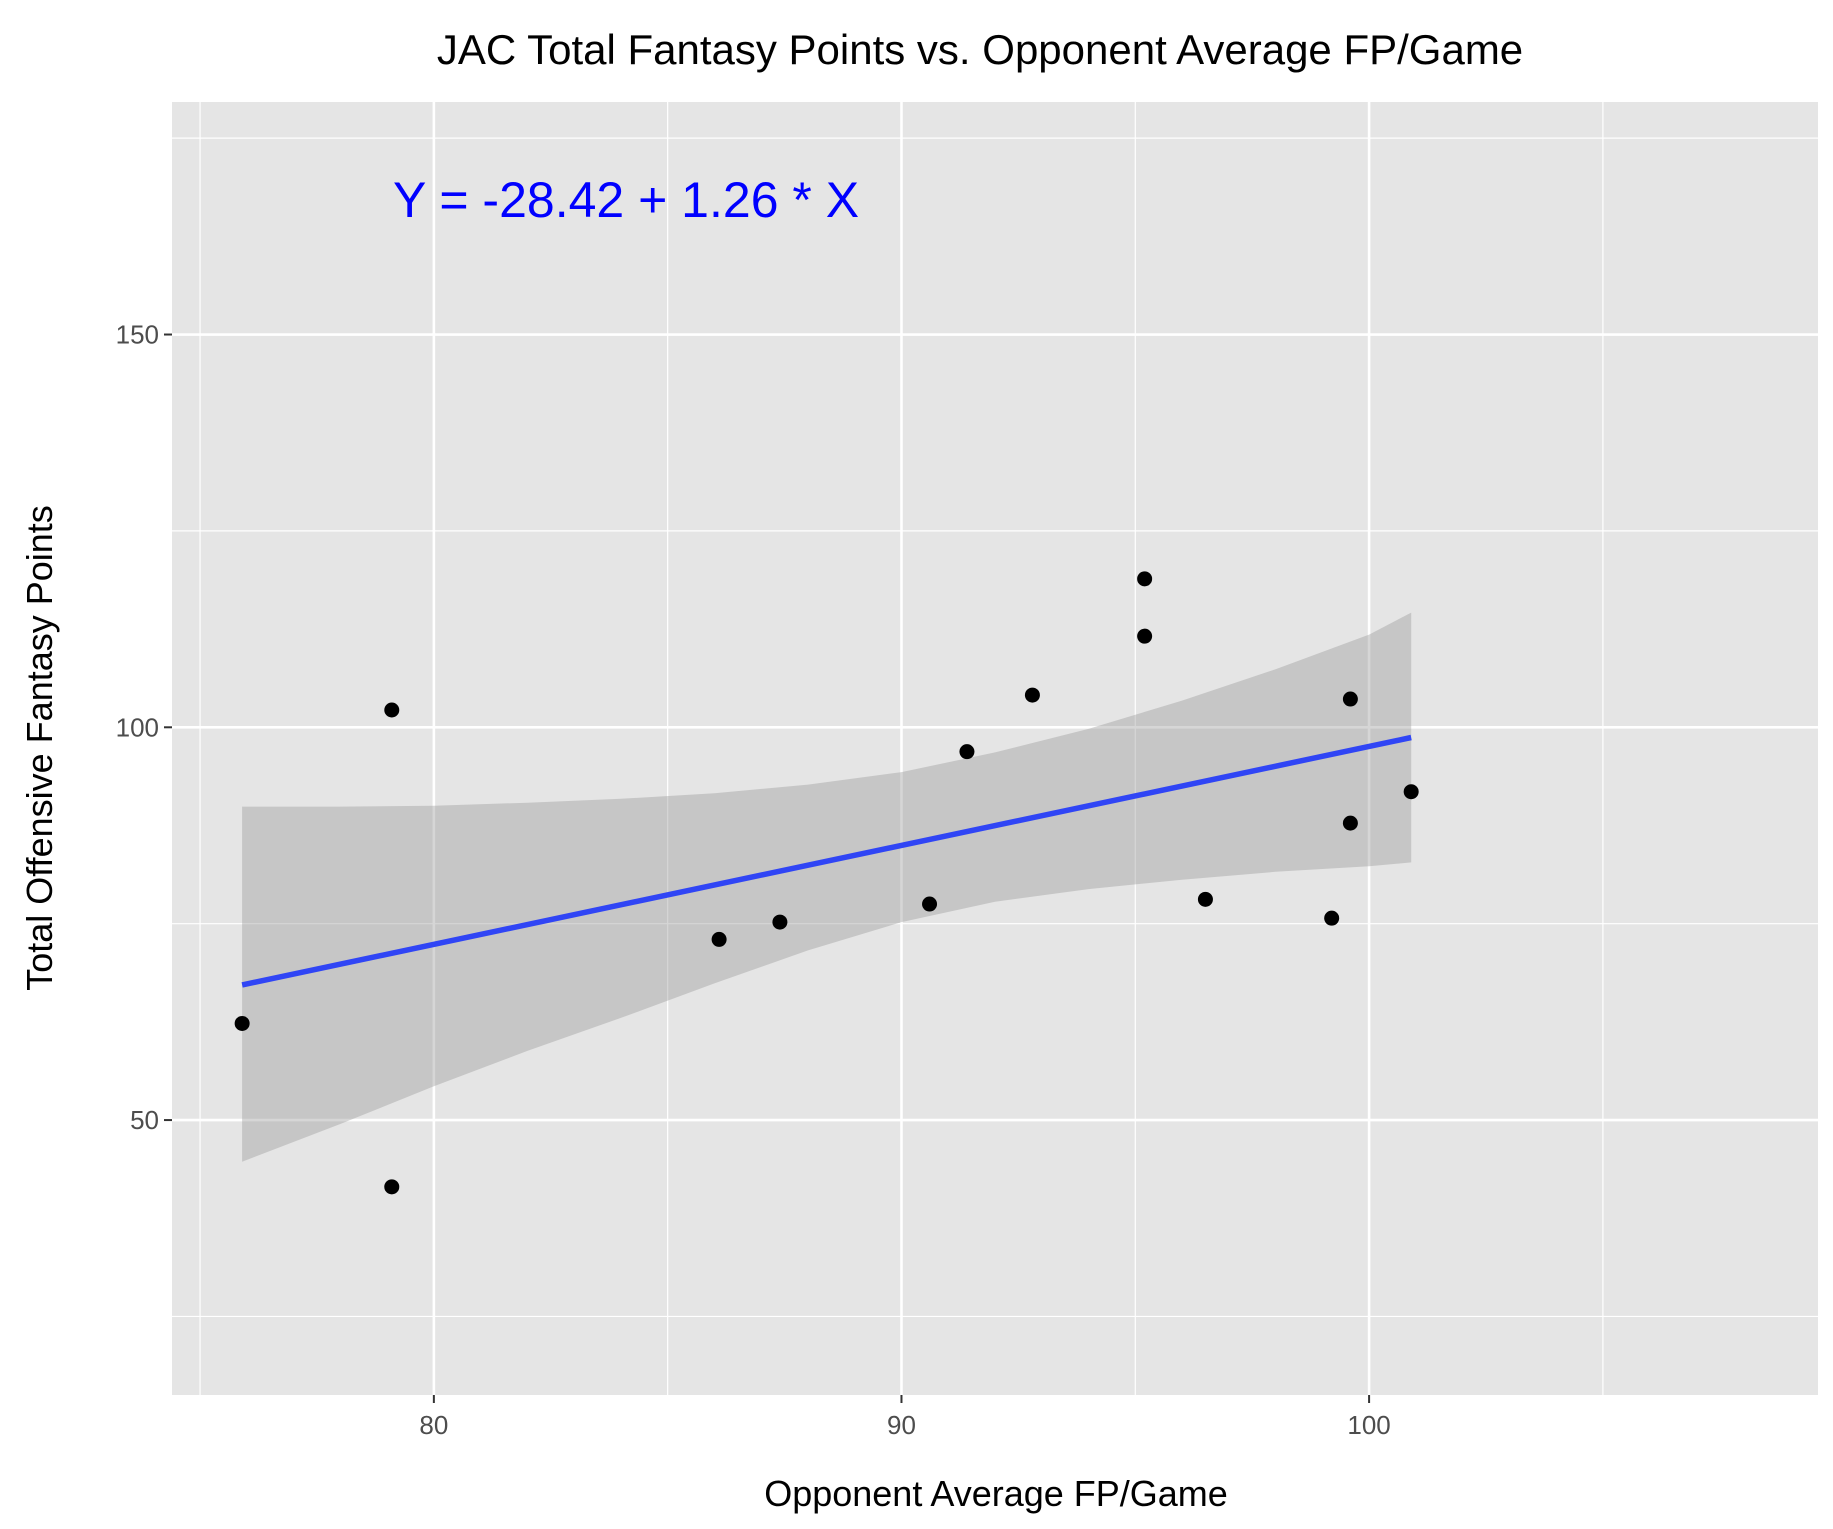  Describe the element at coordinates (626, 200) in the screenshot. I see `regression-equation-annotation: Y = -28.42 + 1.26 * X` at that location.